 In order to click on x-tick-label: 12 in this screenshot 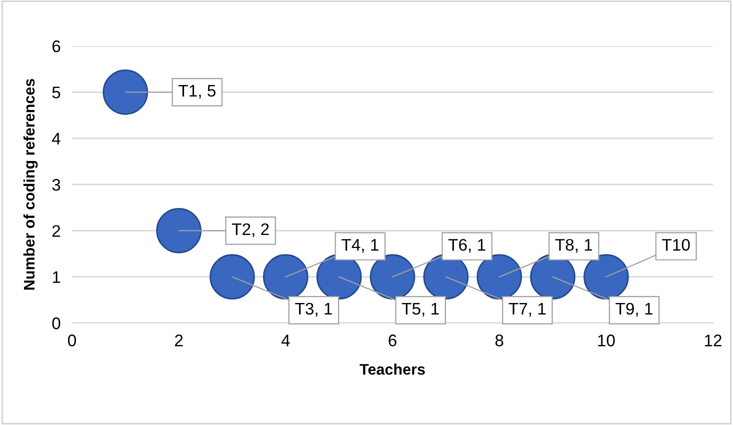, I will do `click(713, 340)`.